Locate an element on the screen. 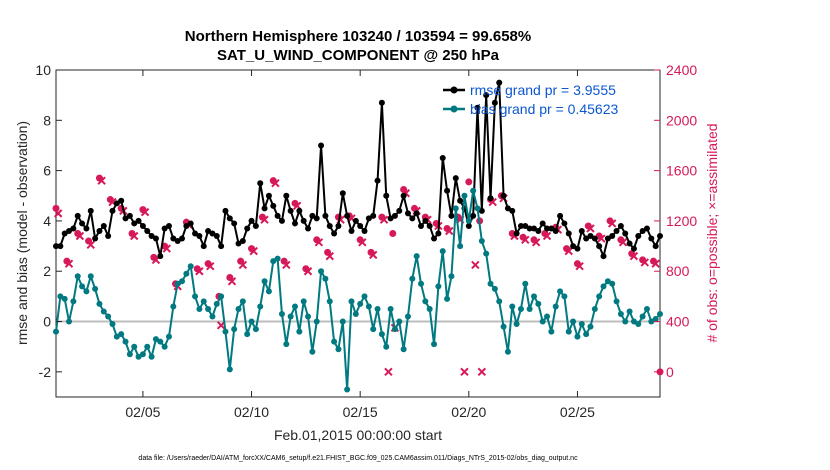  y-tick-label: 10 is located at coordinates (43, 70).